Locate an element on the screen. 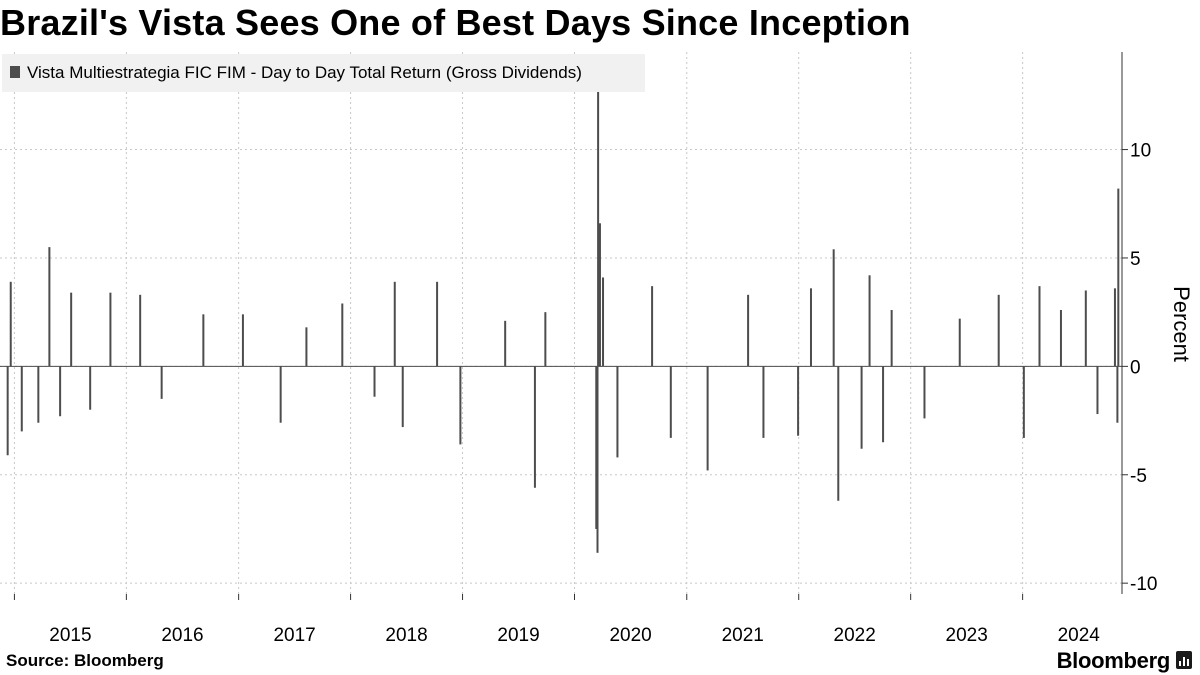 The image size is (1200, 675). y-tick-label: 10 is located at coordinates (1140, 151).